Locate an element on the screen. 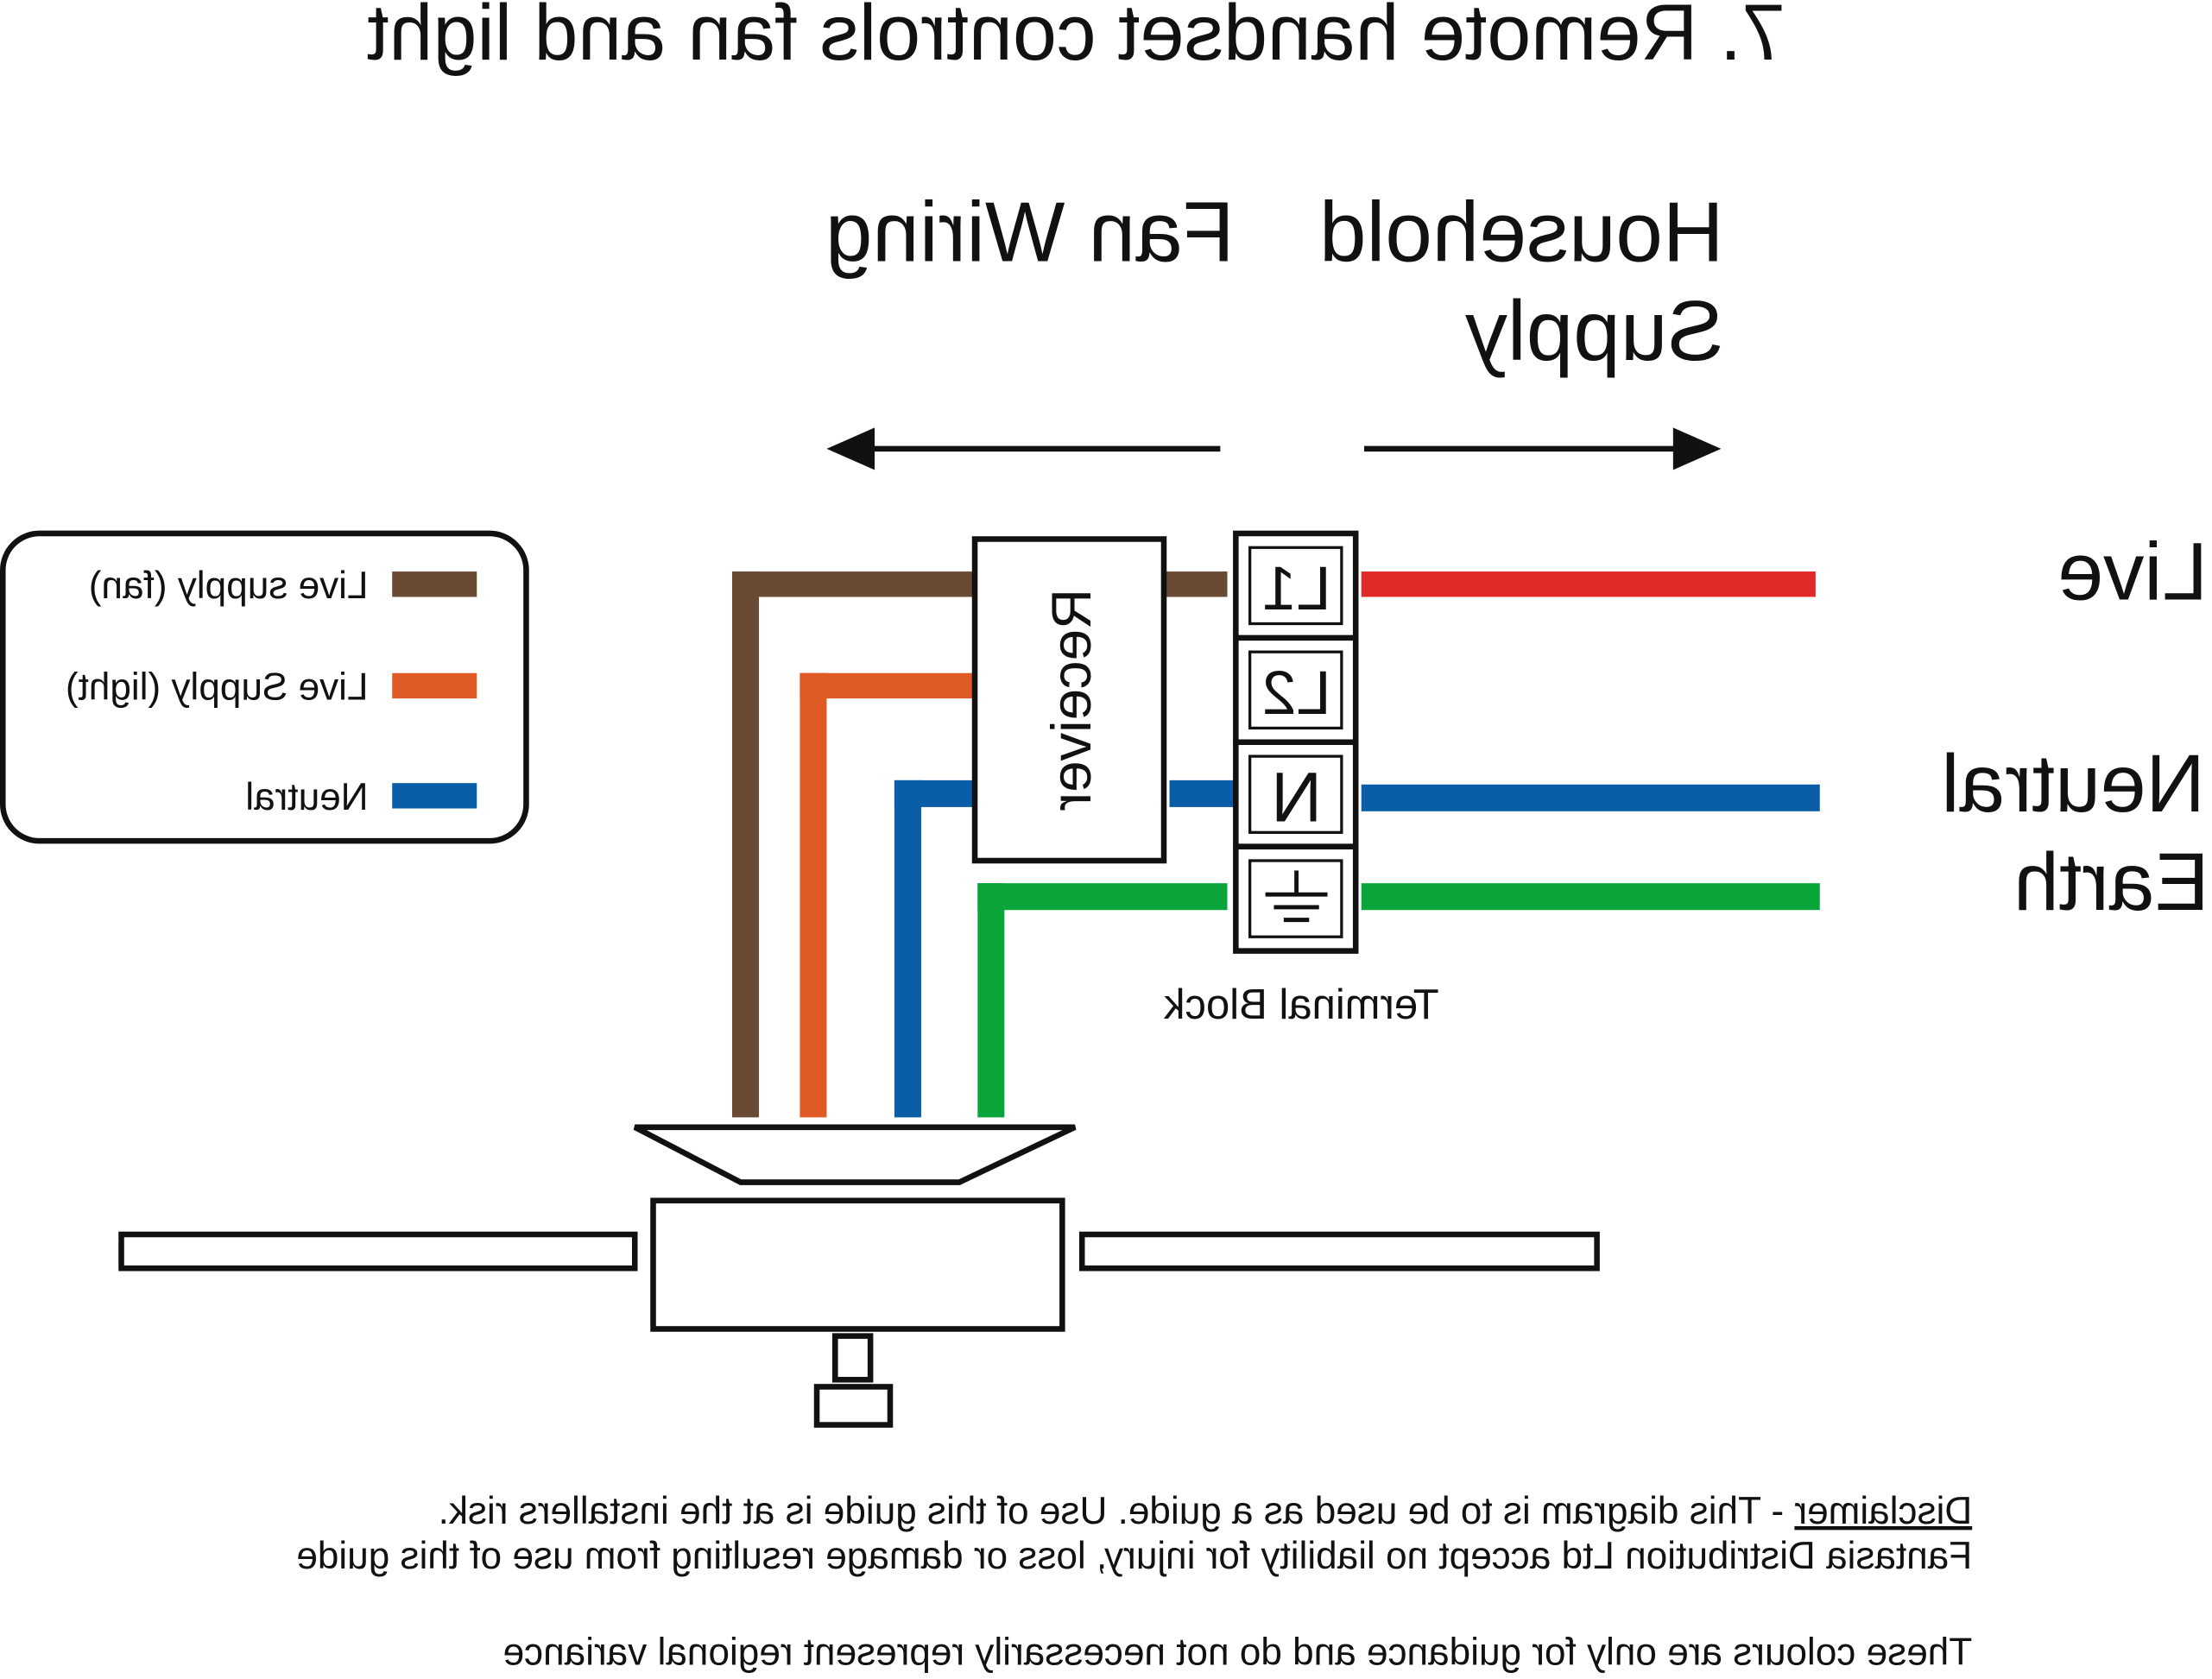 This screenshot has height=1679, width=2212. ceiling-fan-icon is located at coordinates (859, 1276).